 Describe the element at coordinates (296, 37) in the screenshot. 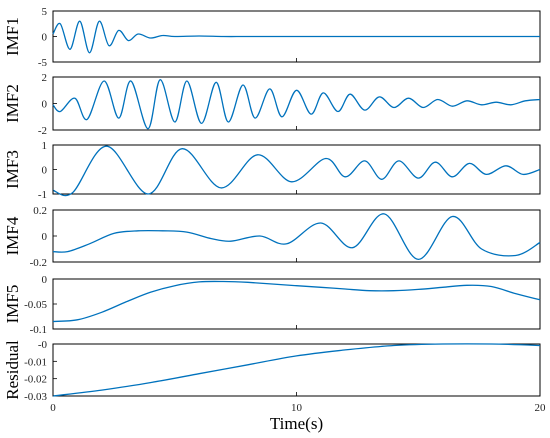

I see `series-line-imf1` at that location.